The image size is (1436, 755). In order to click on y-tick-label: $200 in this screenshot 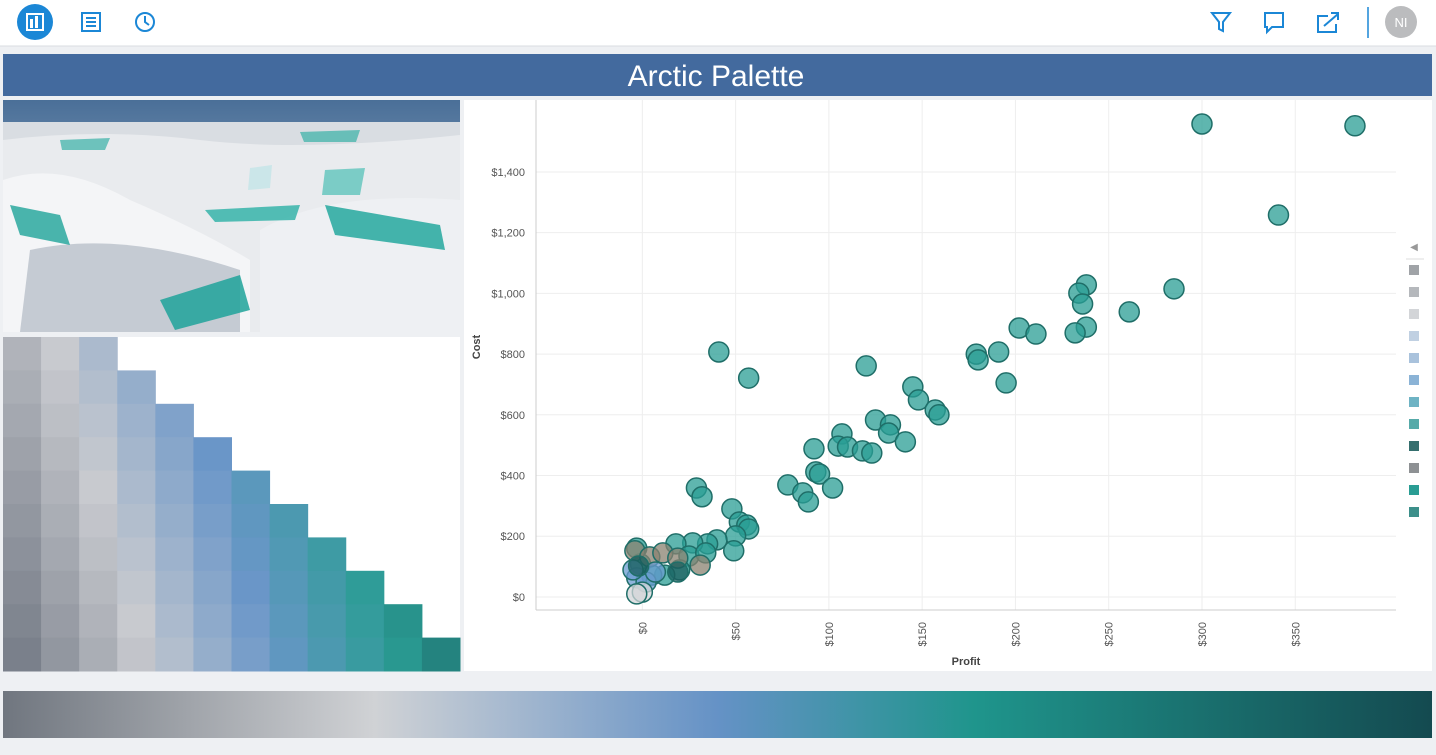, I will do `click(513, 537)`.